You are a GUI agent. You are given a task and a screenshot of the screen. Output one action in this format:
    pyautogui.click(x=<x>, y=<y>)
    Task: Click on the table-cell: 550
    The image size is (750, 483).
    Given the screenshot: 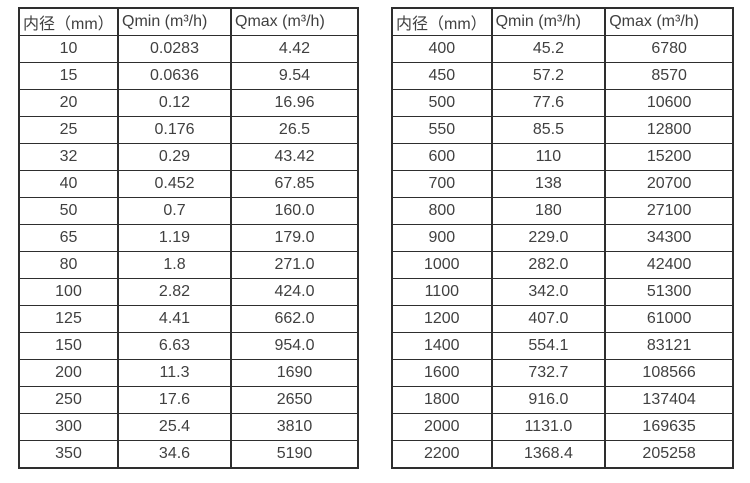 What is the action you would take?
    pyautogui.click(x=442, y=130)
    